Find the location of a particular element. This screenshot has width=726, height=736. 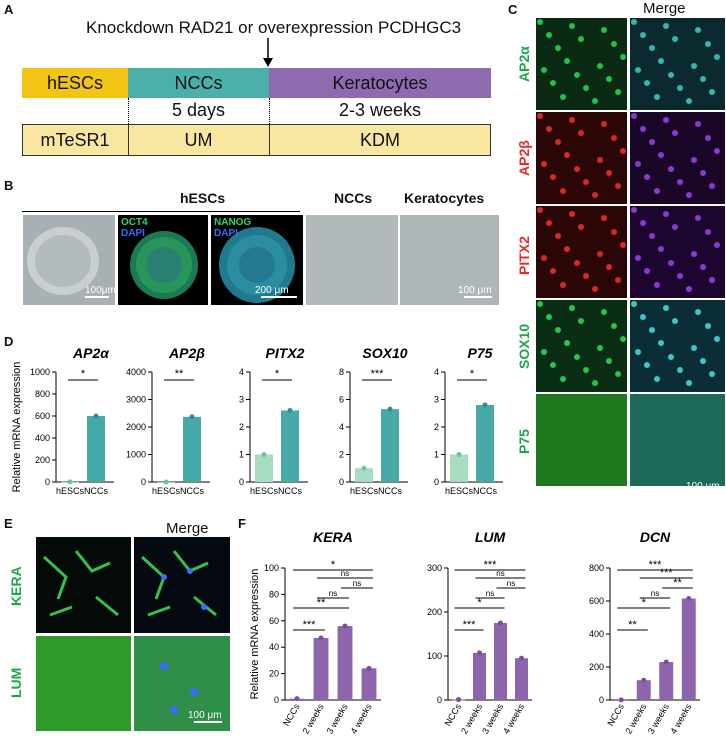

y-tick-label: 1000 is located at coordinates (136, 455).